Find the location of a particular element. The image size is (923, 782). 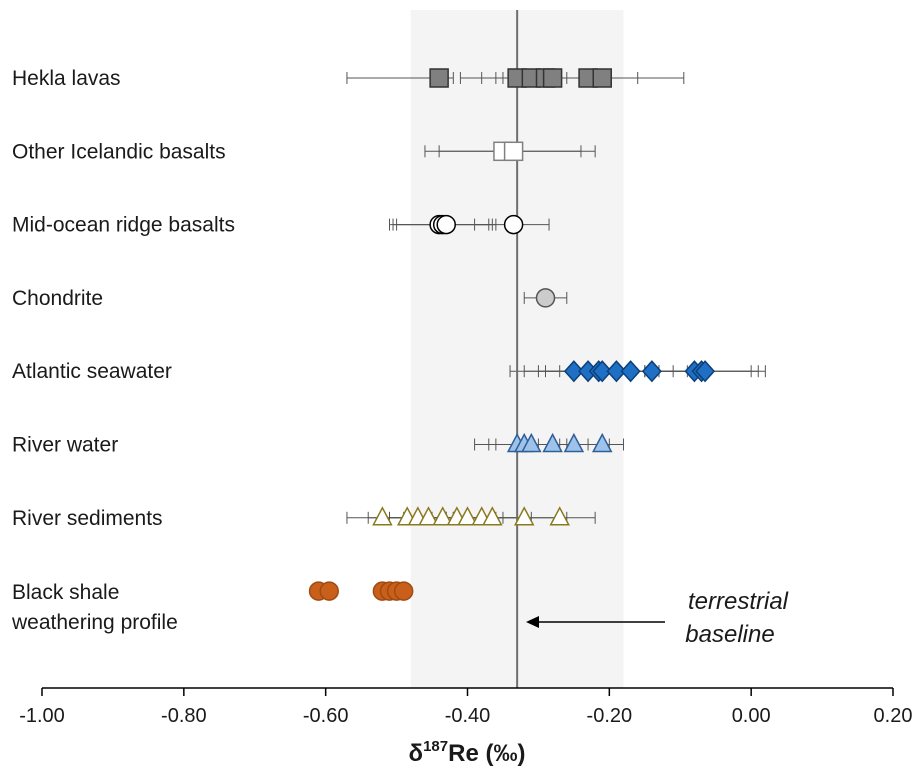

x-axis-title-superscript: 187 is located at coordinates (435, 746).